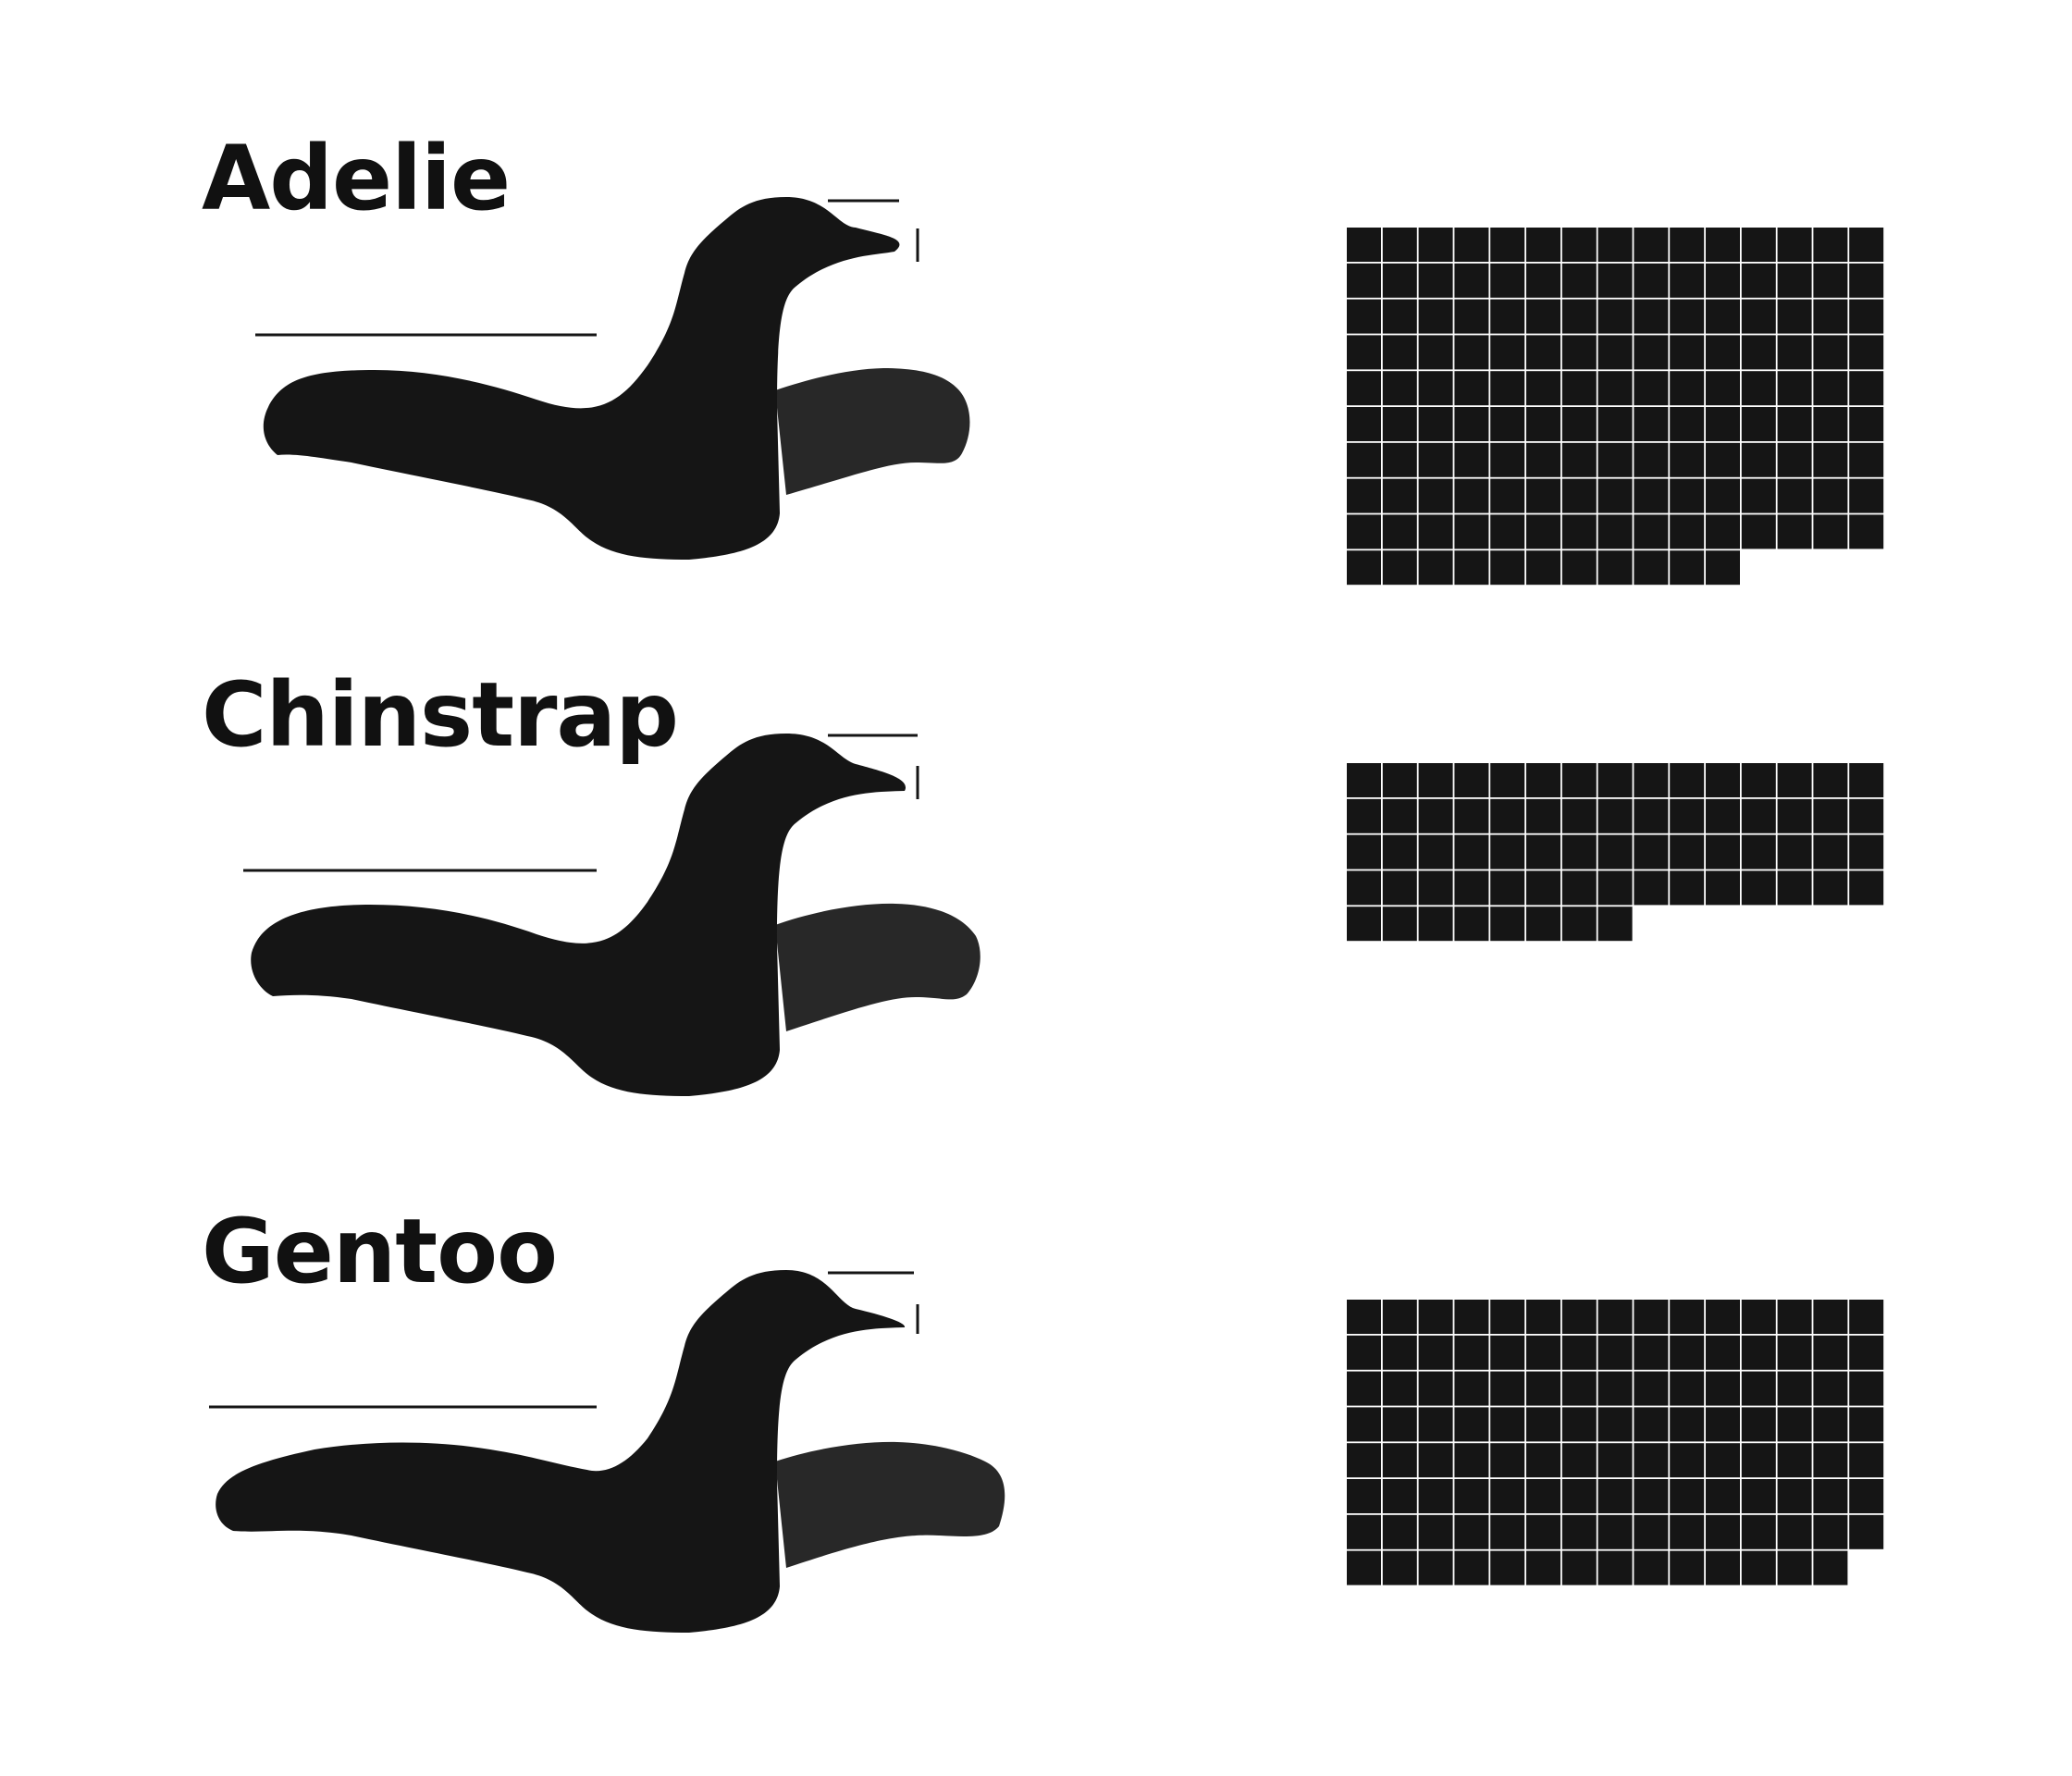  I want to click on penguin-flipper, so click(877, 967).